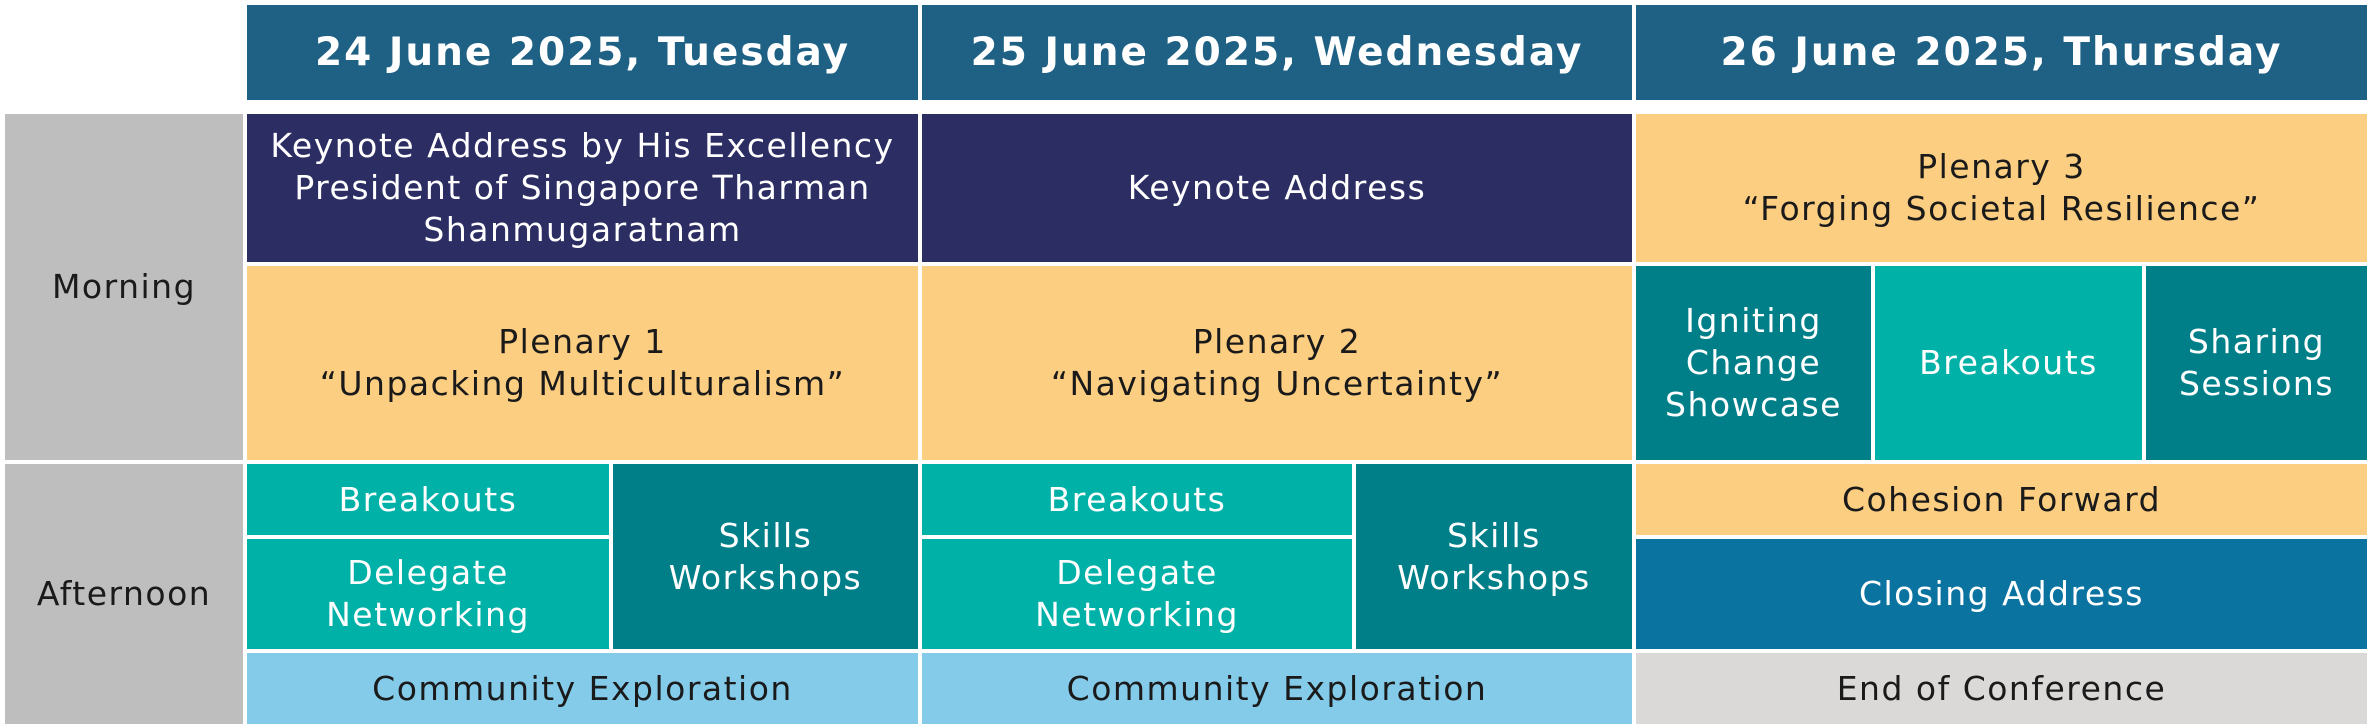 This screenshot has height=728, width=2370. What do you see at coordinates (428, 614) in the screenshot?
I see `day1-networking-line-2: Networking` at bounding box center [428, 614].